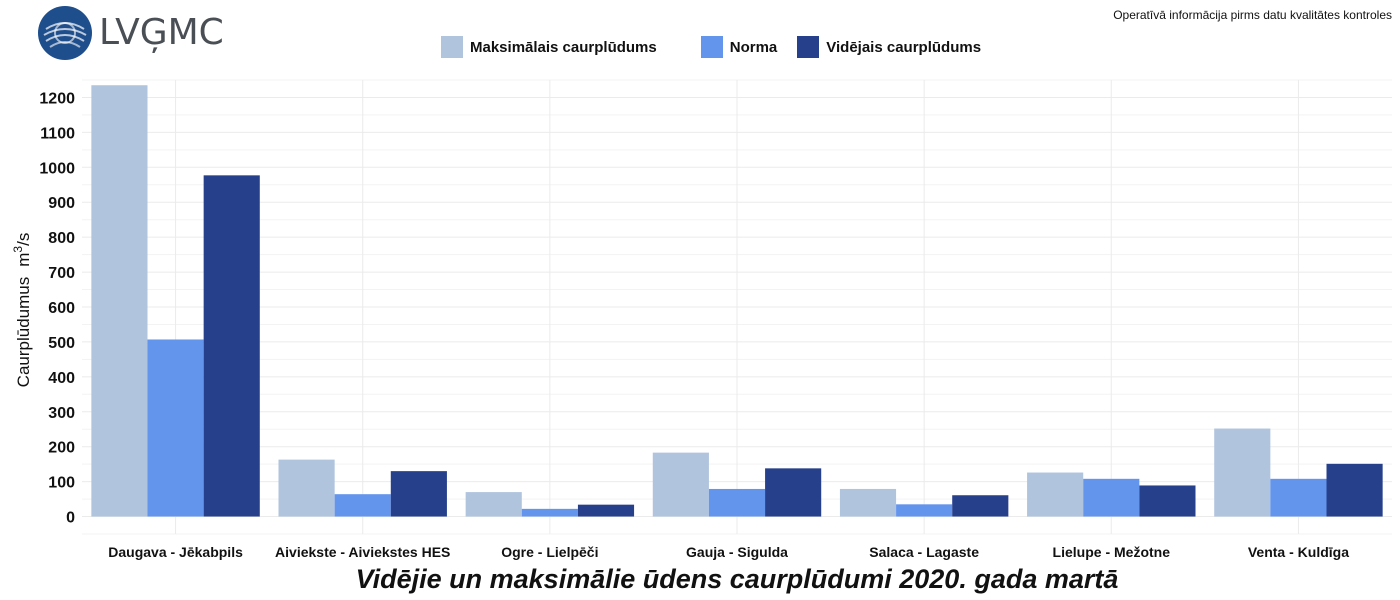 The height and width of the screenshot is (600, 1400). I want to click on y-tick-label: 300, so click(61, 413).